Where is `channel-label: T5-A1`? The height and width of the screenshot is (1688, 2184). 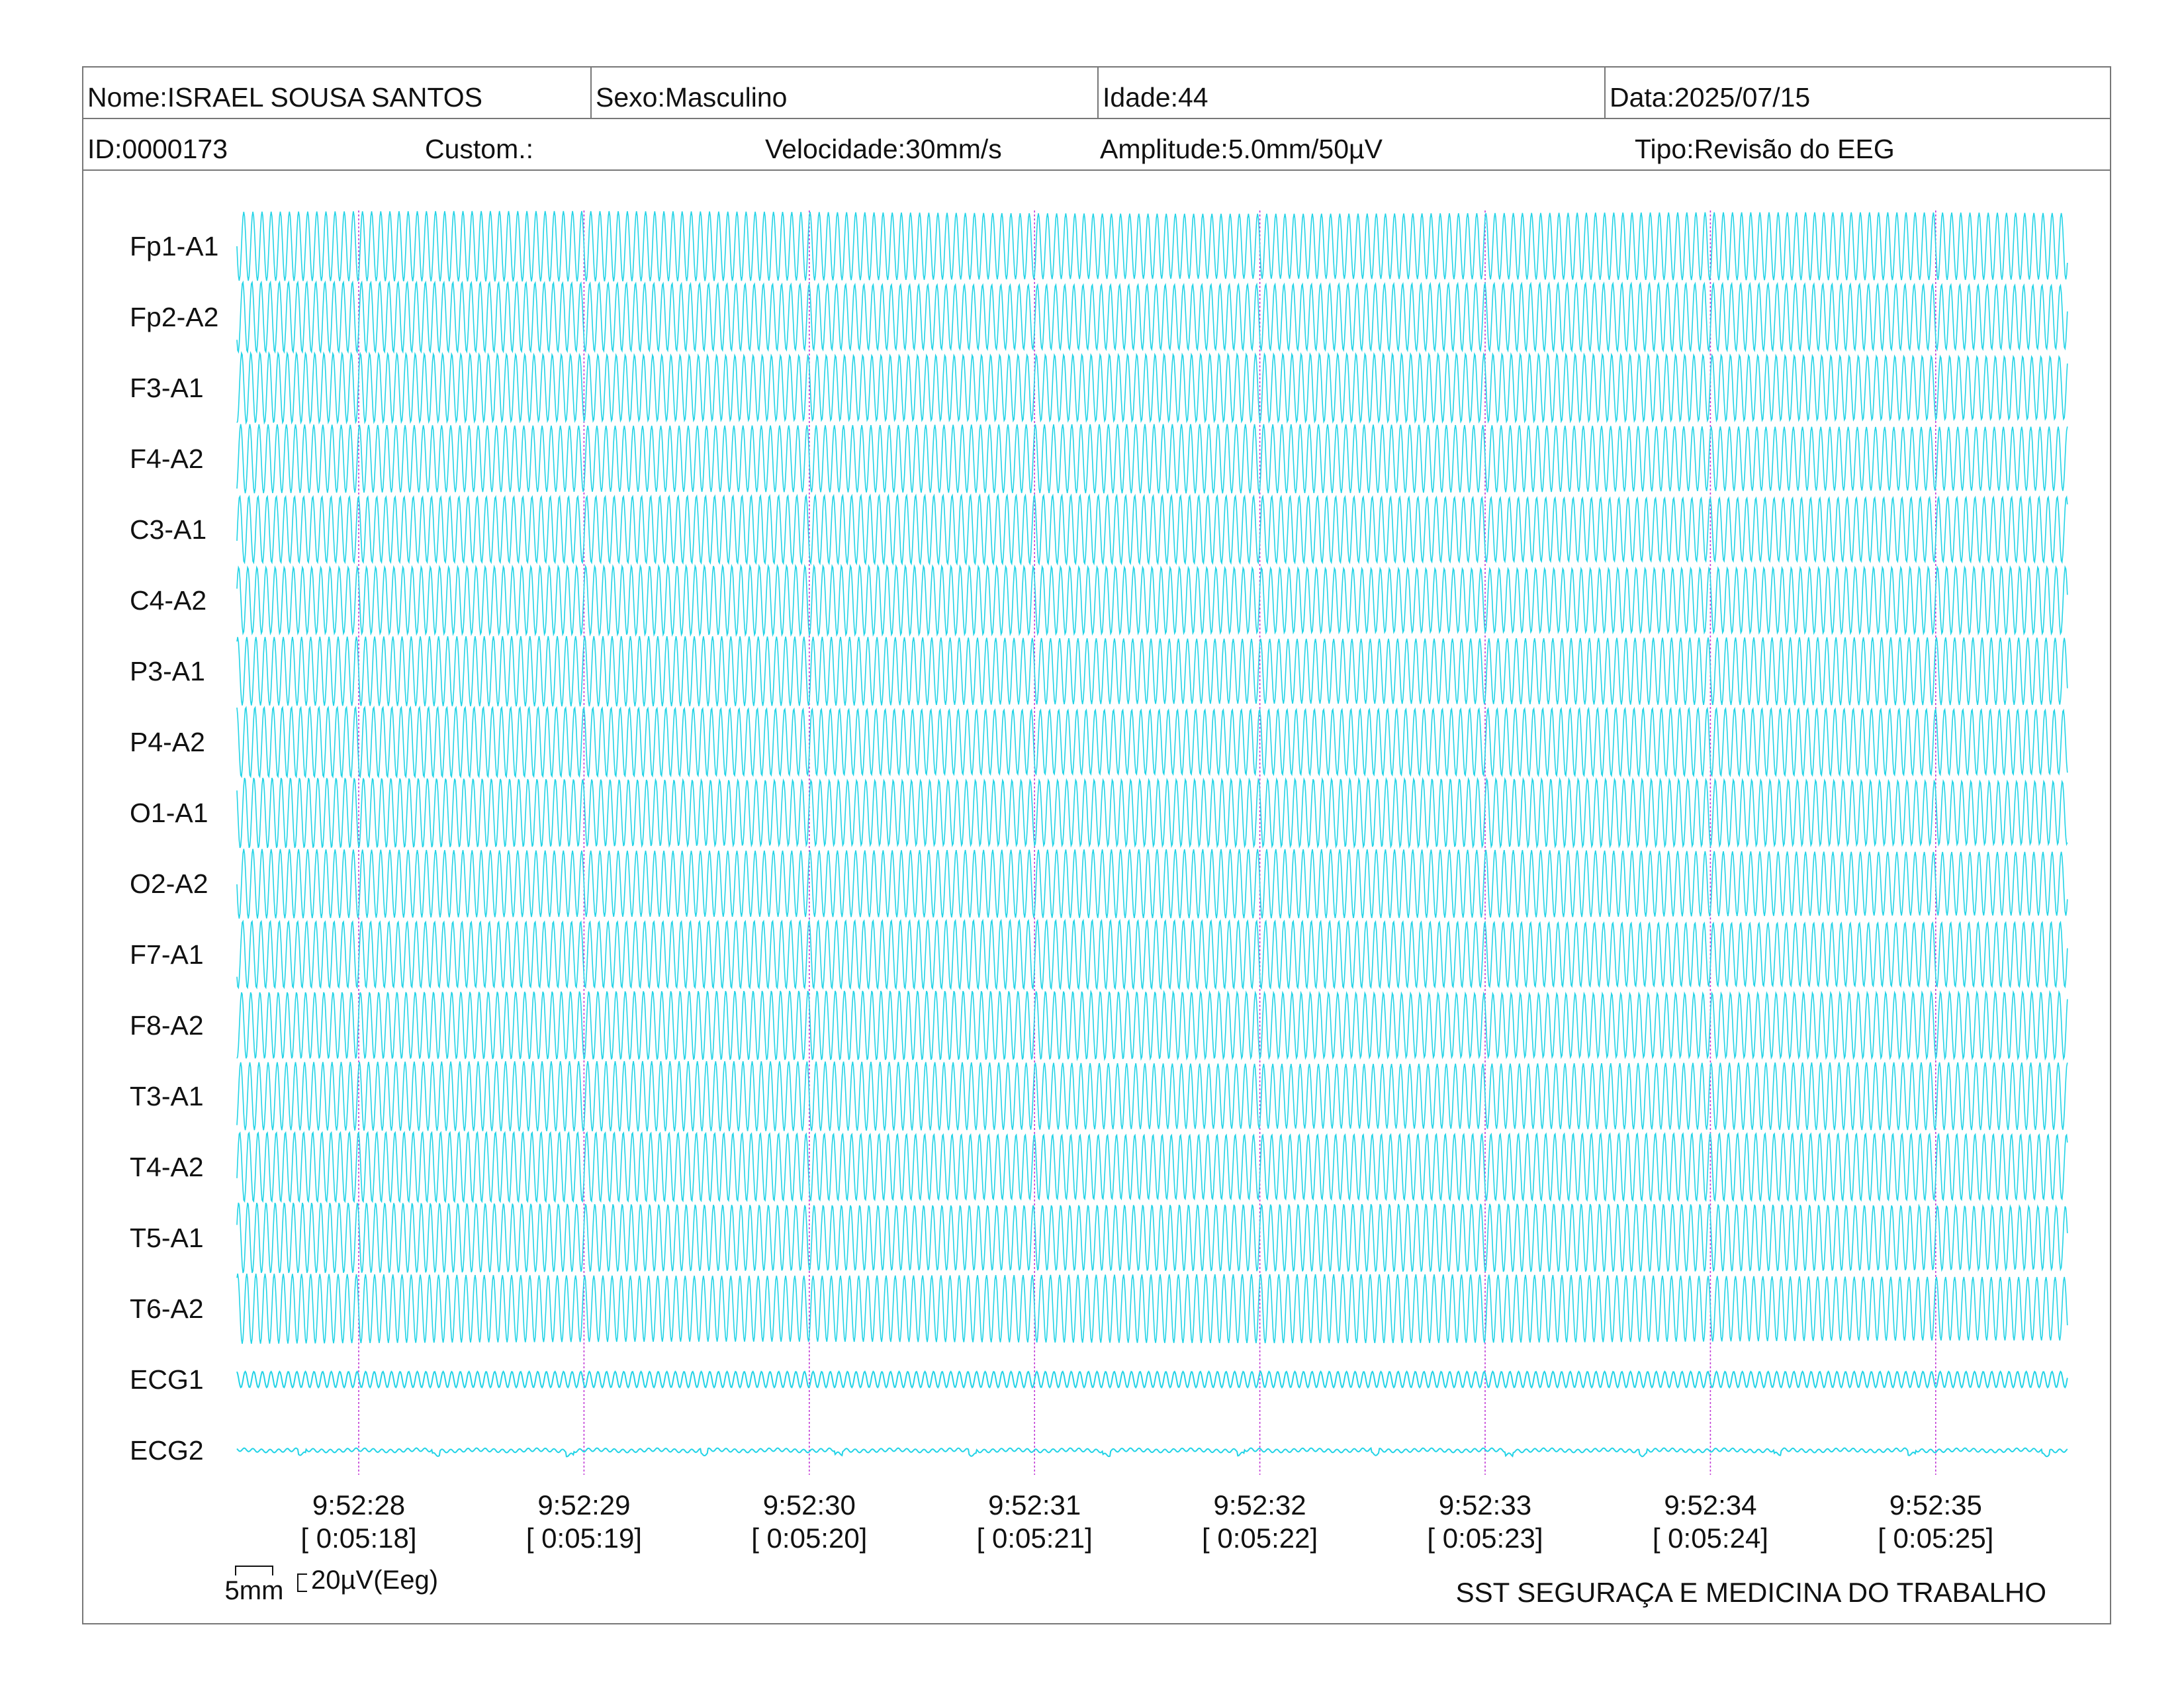
channel-label: T5-A1 is located at coordinates (167, 1238).